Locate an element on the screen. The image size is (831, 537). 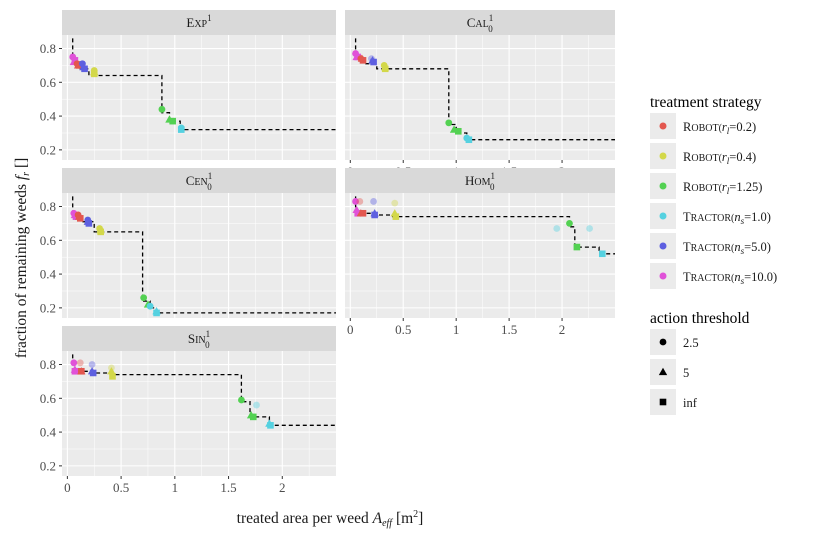
facet-hom: HOM1 00 0.5 1 1.5 2 is located at coordinates (480, 252).